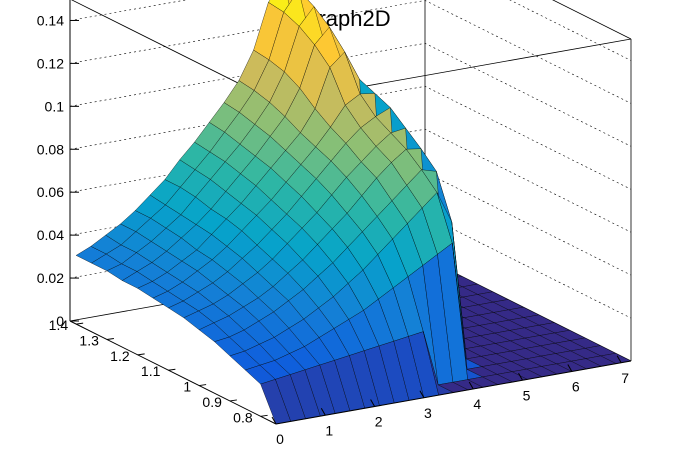  Describe the element at coordinates (187, 387) in the screenshot. I see `y-tick-label: 1` at that location.